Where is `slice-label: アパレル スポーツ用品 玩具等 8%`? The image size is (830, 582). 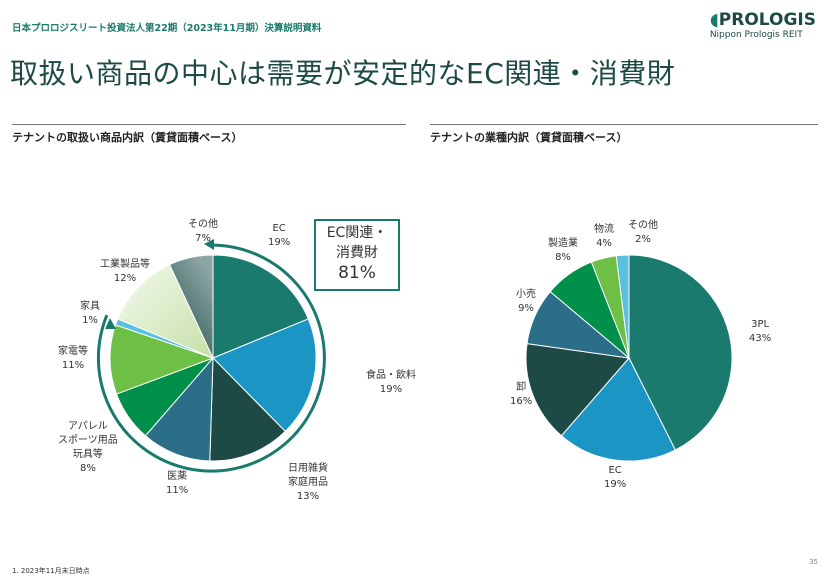 slice-label: アパレル スポーツ用品 玩具等 8% is located at coordinates (88, 448).